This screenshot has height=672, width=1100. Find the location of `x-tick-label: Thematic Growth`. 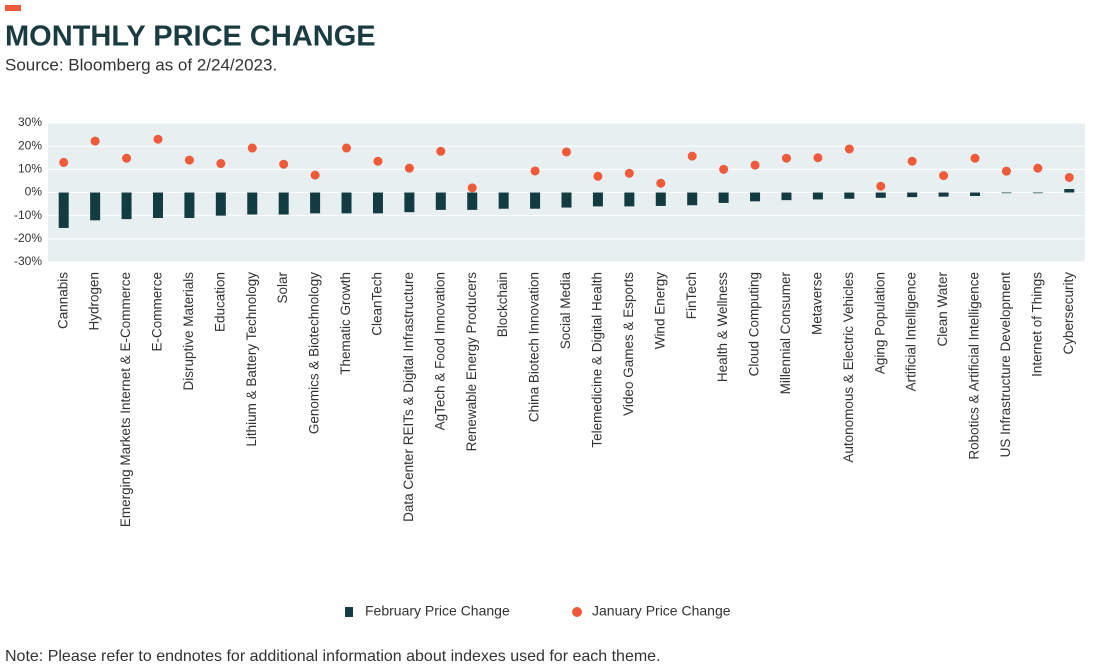

x-tick-label: Thematic Growth is located at coordinates (345, 323).